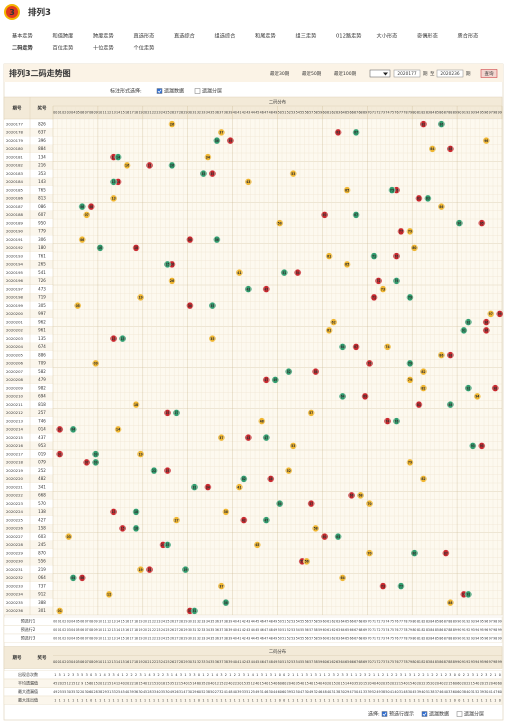 Image resolution: width=507 pixels, height=728 pixels. What do you see at coordinates (370, 638) in the screenshot?
I see `preselect-cell: 70` at bounding box center [370, 638].